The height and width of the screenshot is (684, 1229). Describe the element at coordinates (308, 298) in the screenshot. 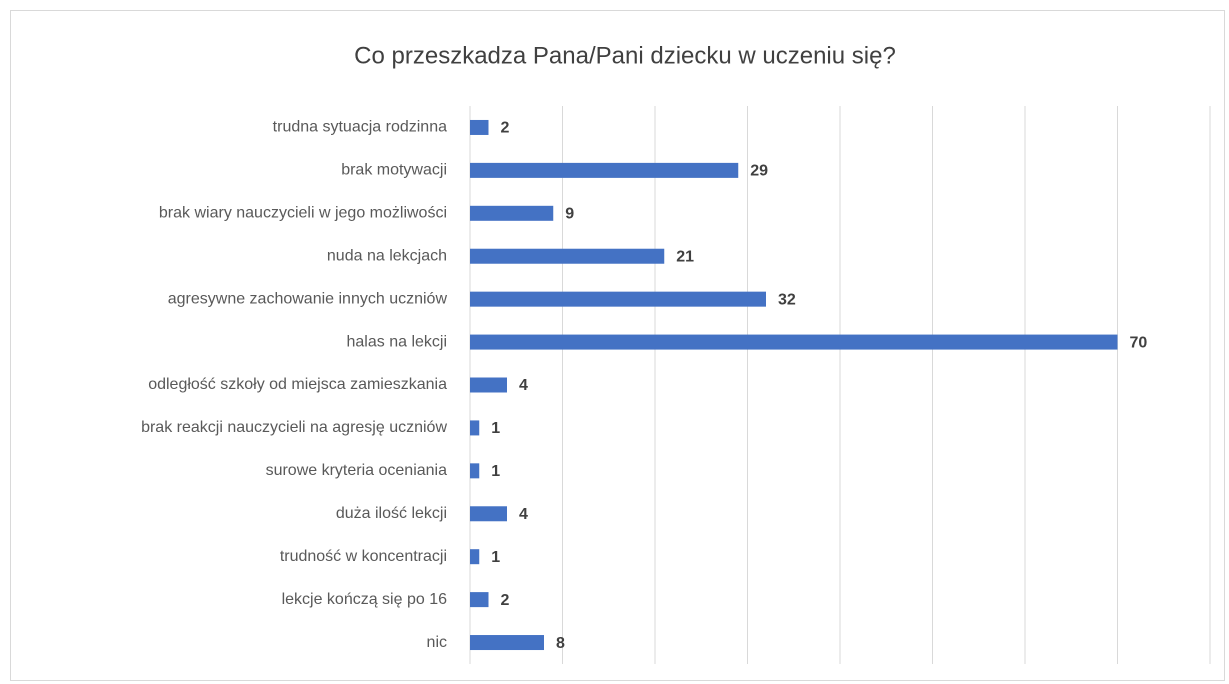

I see `y-tick-label: agresywne zachowanie innych uczniów` at that location.